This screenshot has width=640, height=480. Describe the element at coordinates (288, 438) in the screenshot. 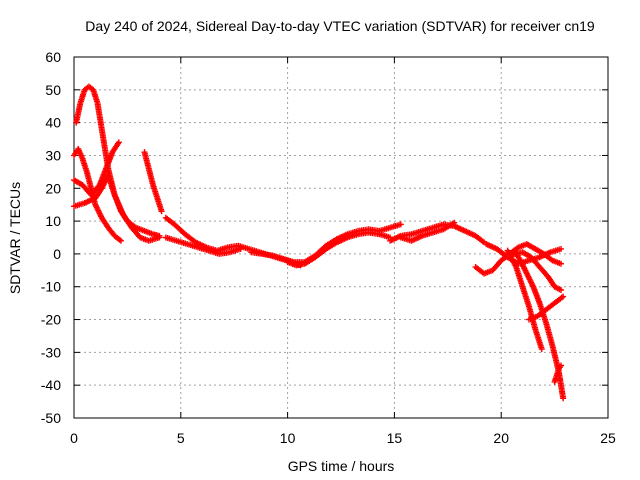

I see `x-tick-label: 10` at that location.